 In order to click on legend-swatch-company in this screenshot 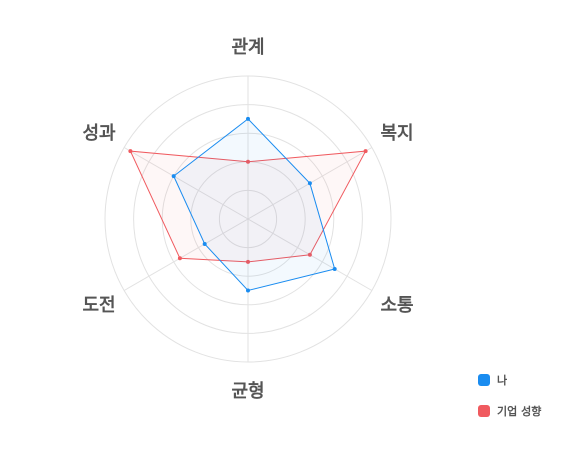, I will do `click(484, 411)`.